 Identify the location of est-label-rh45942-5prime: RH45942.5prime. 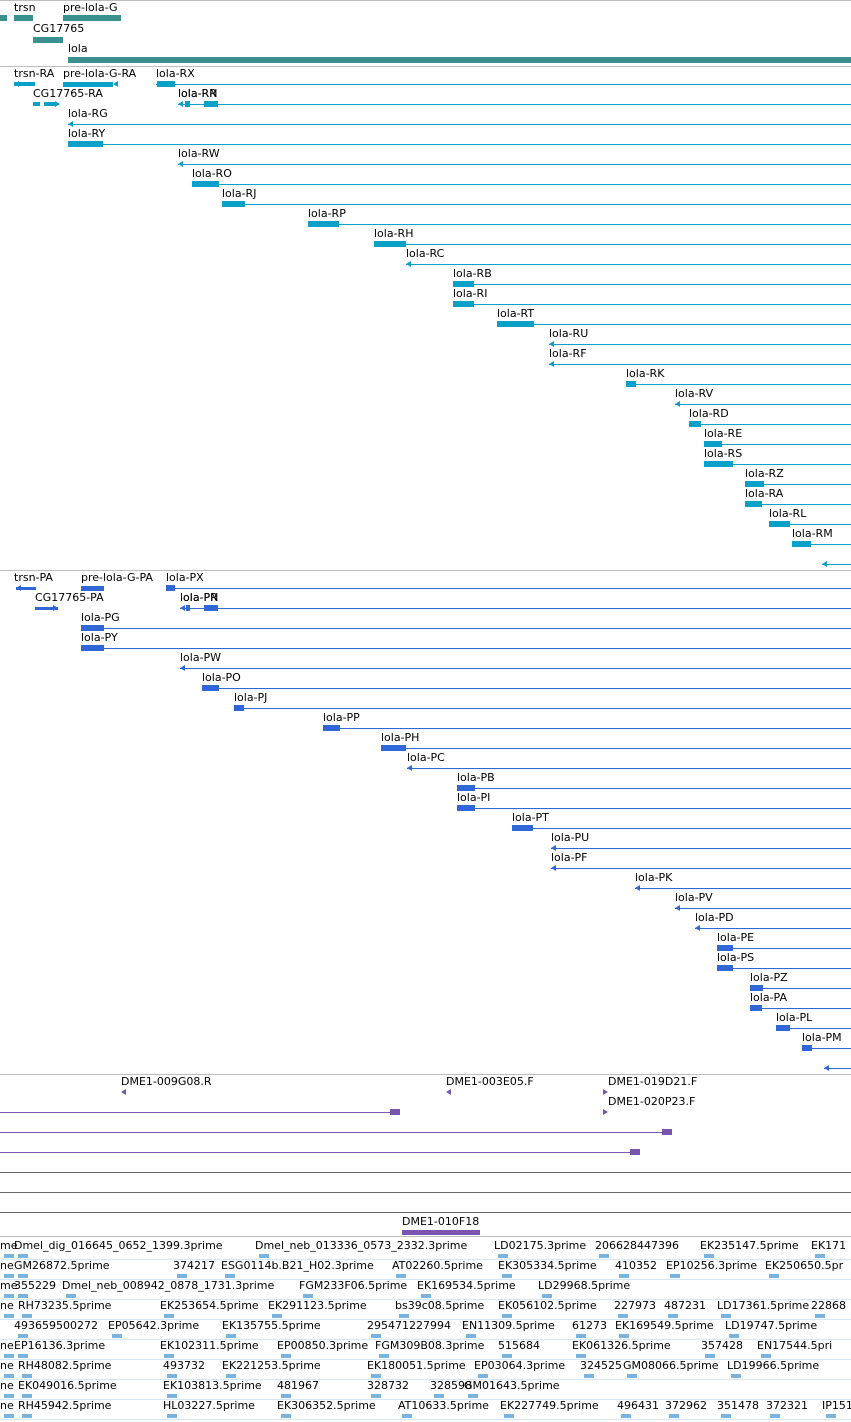
(65, 1405).